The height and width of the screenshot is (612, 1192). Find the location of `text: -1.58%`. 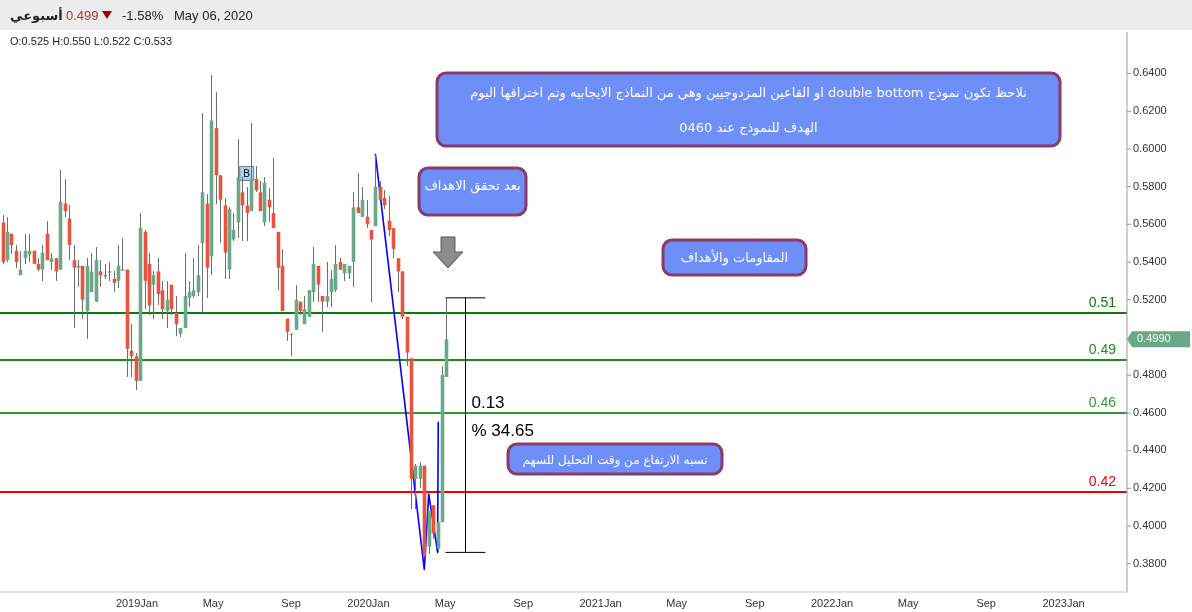

text: -1.58% is located at coordinates (143, 15).